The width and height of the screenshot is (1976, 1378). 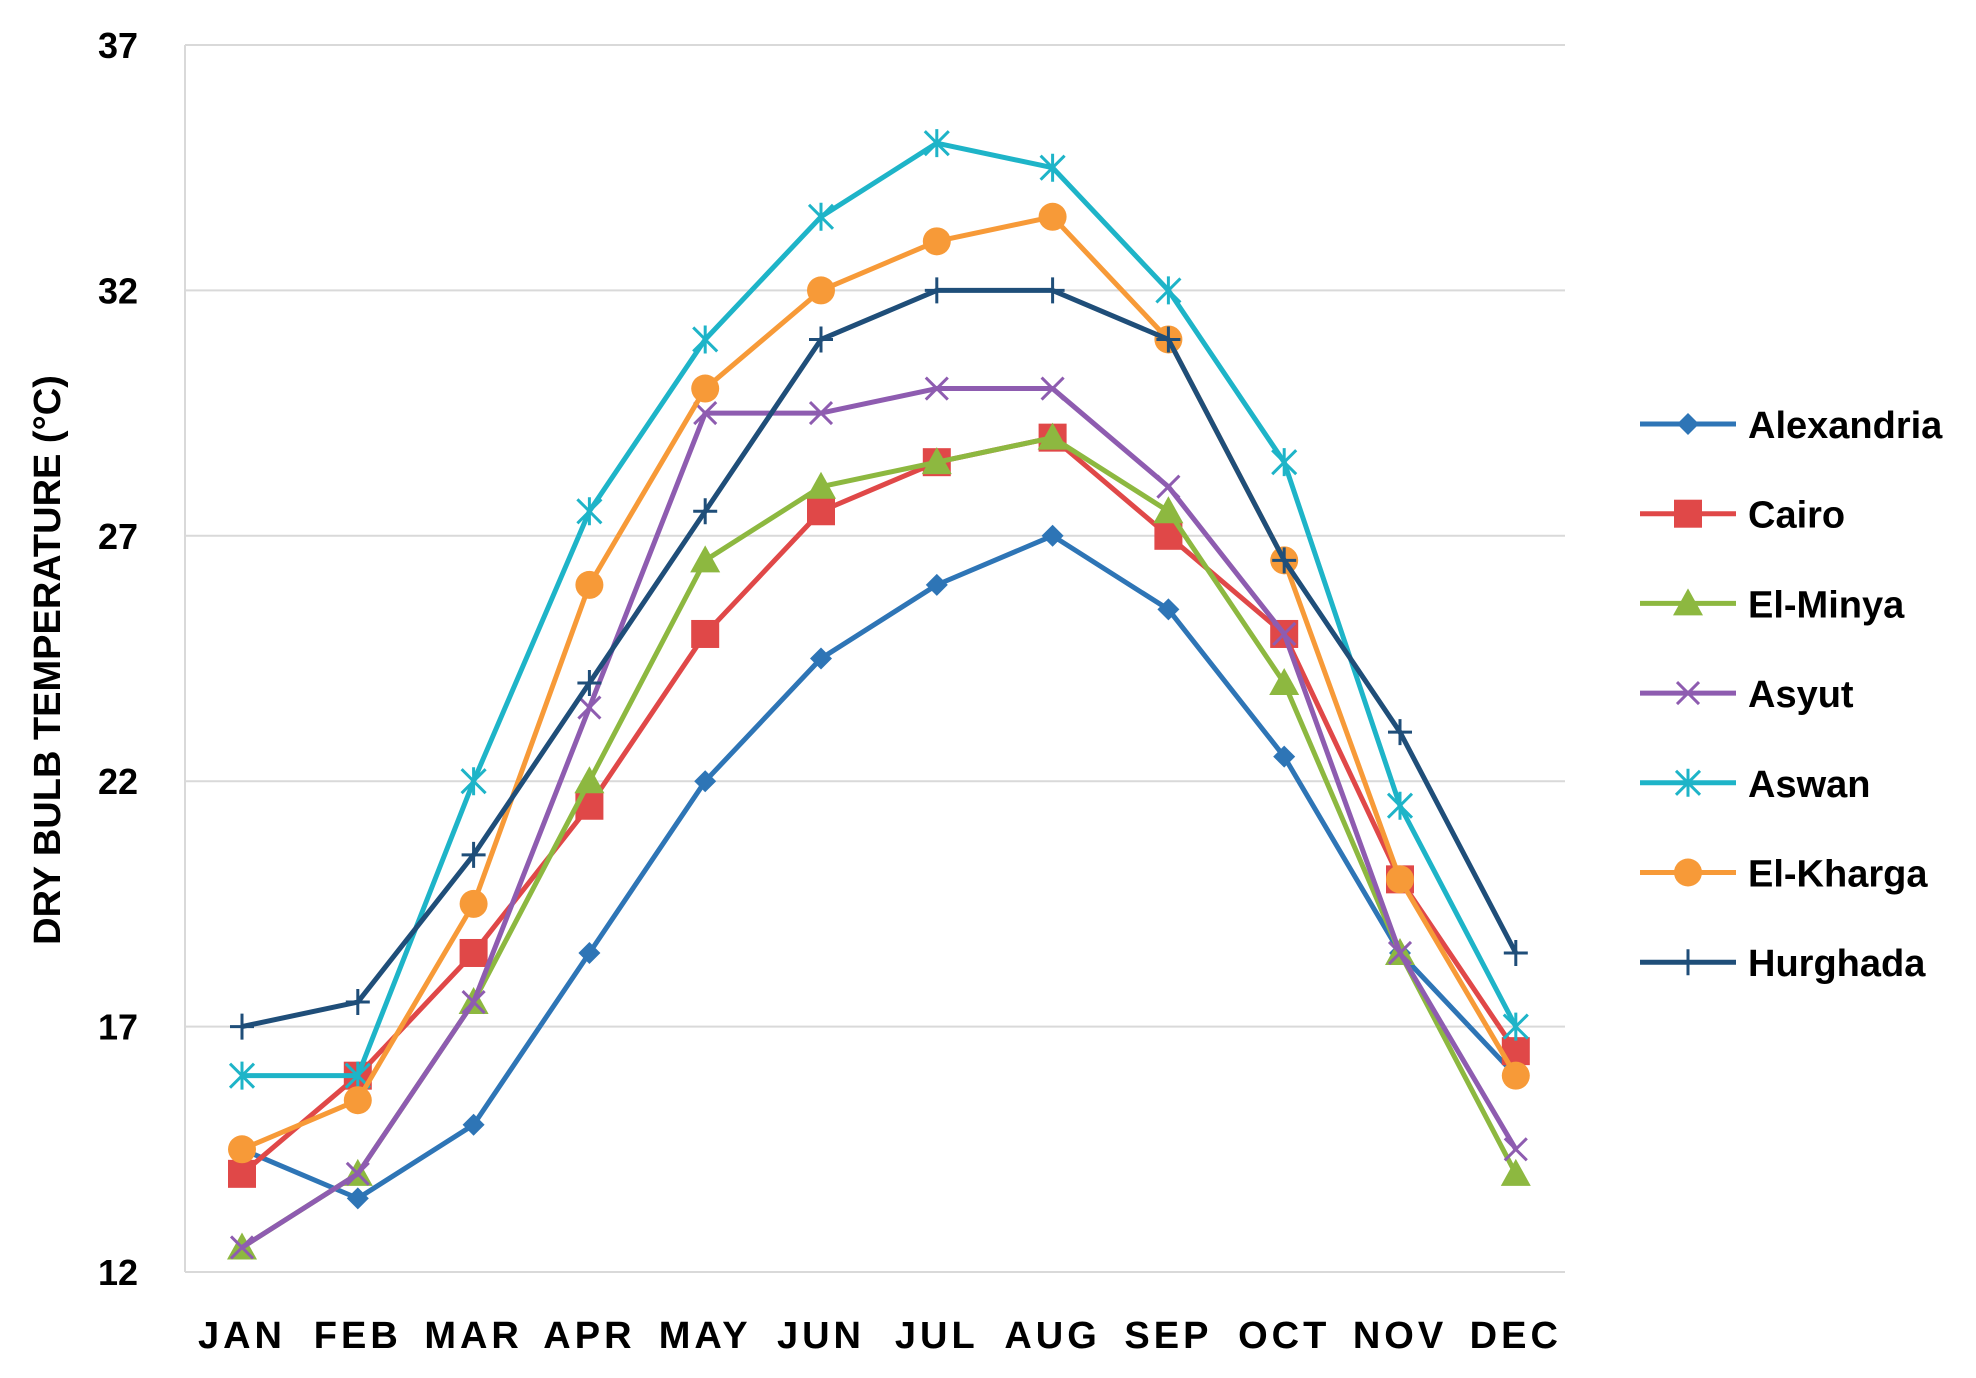 I want to click on x-tick-label-jul: JUL, so click(x=937, y=1336).